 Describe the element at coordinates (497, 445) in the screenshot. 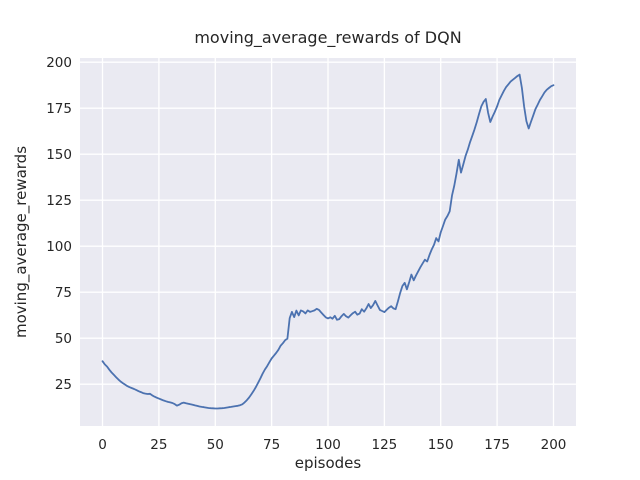

I see `x-tick-label: 175` at that location.